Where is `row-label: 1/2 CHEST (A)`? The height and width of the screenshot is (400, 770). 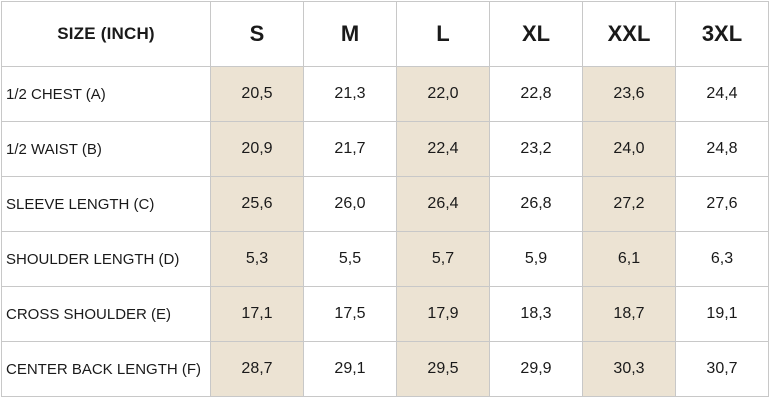 row-label: 1/2 CHEST (A) is located at coordinates (106, 94).